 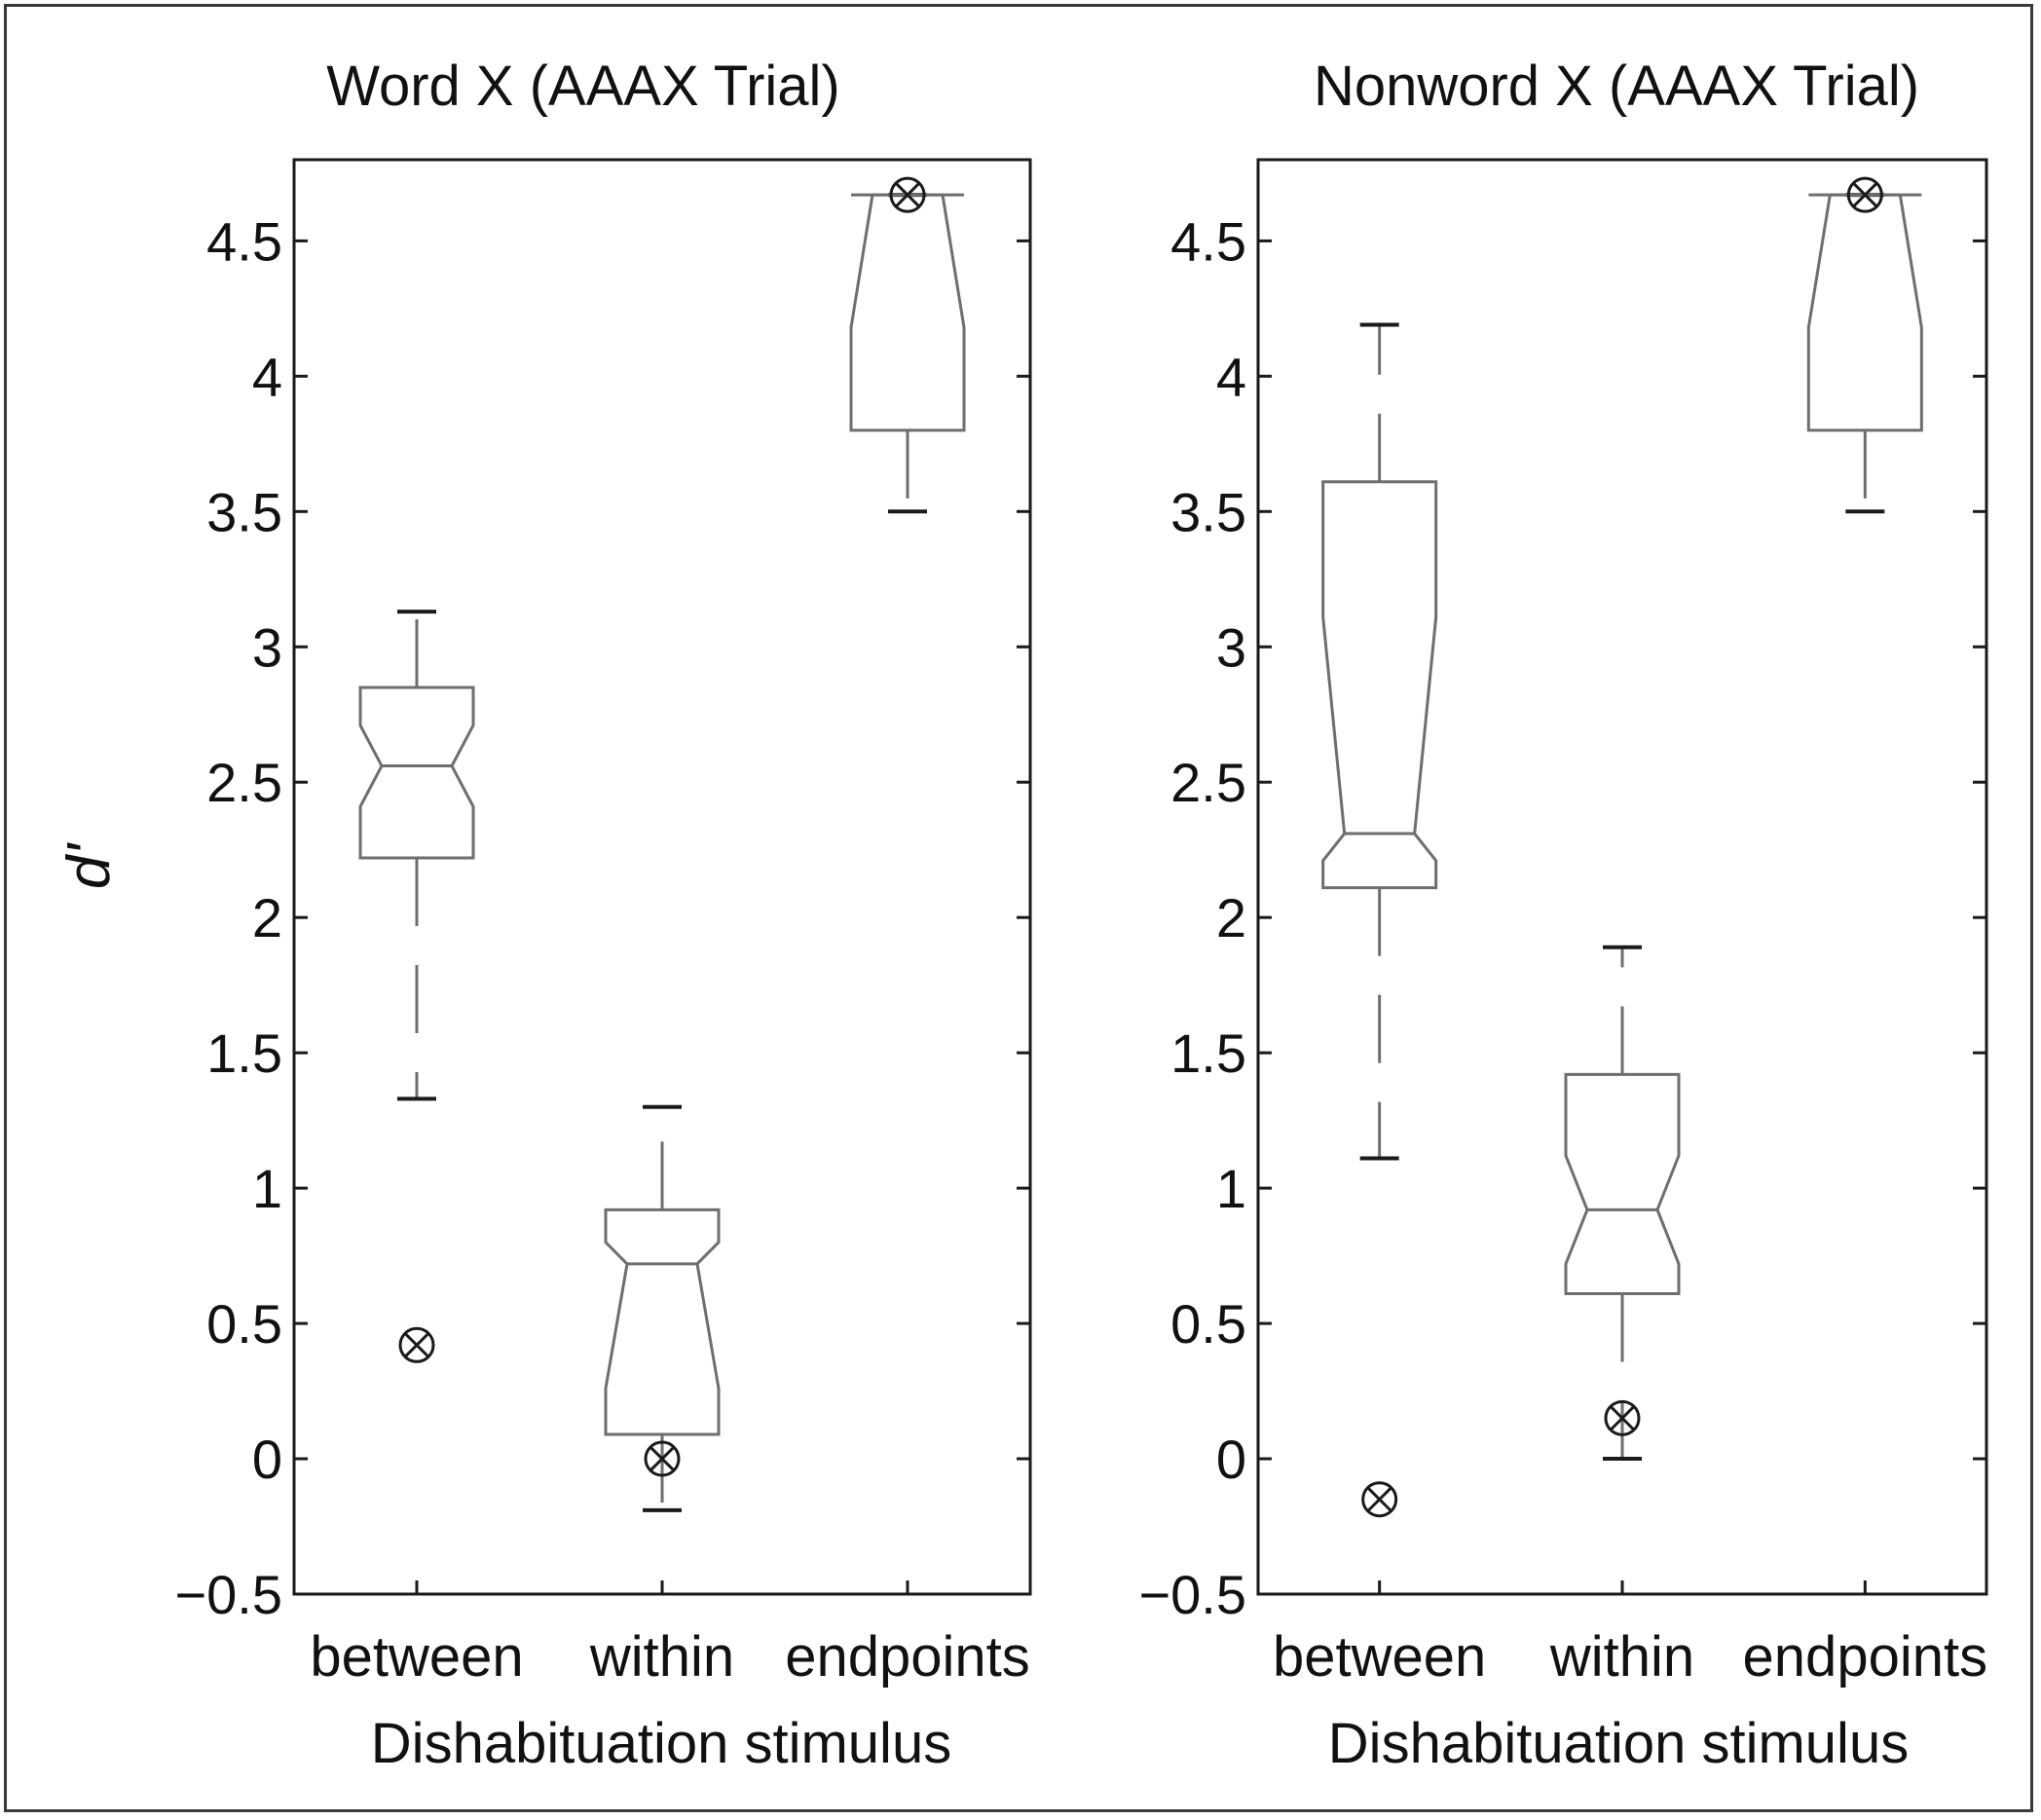 I want to click on panel-title-nonword-x: Nonword X (AAAX Trial), so click(x=1616, y=86).